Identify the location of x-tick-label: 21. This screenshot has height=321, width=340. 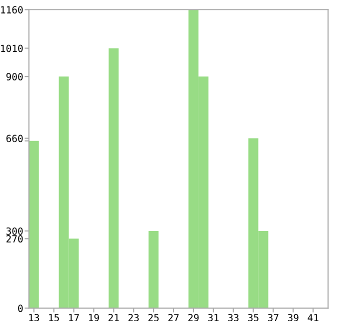
(113, 317).